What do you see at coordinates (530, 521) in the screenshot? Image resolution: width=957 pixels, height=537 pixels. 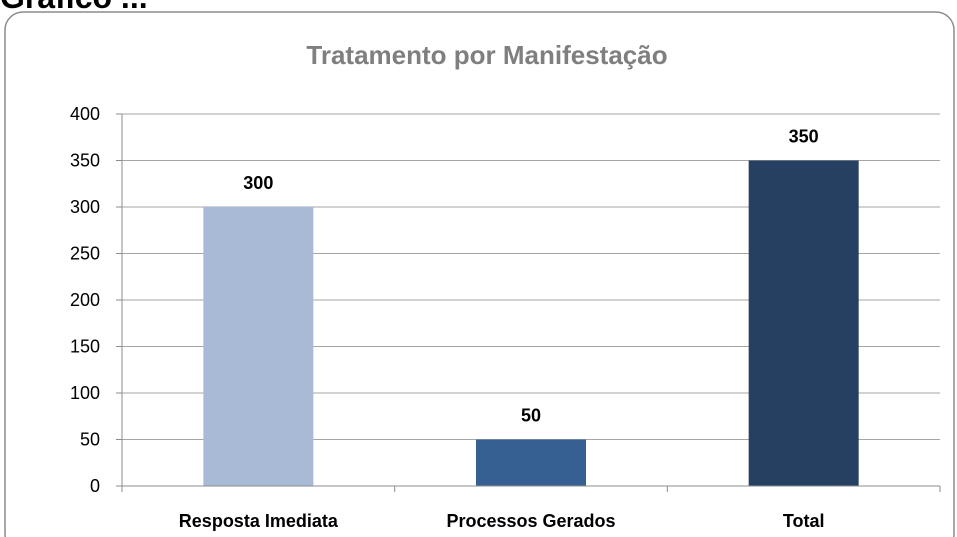 I see `x-tick-label: Processos Gerados` at bounding box center [530, 521].